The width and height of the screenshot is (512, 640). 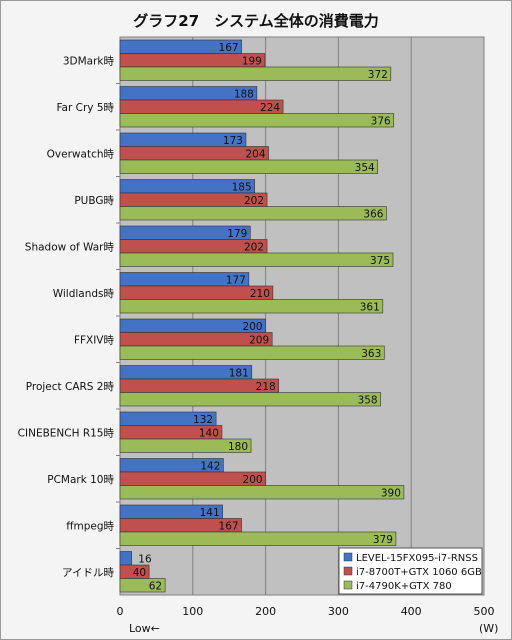 I want to click on bar-value-label: 361, so click(x=370, y=308).